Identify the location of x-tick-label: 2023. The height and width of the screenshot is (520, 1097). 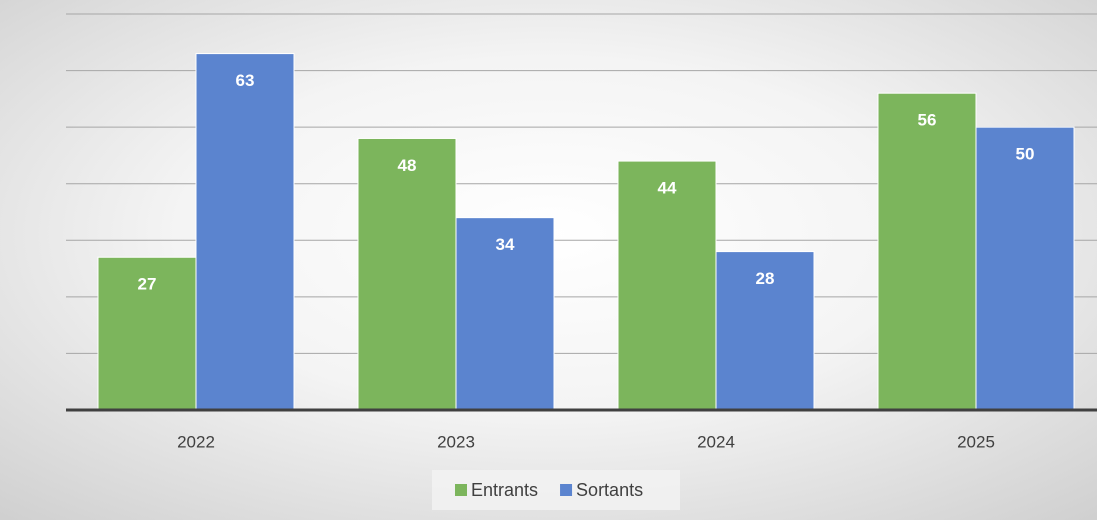
(456, 441).